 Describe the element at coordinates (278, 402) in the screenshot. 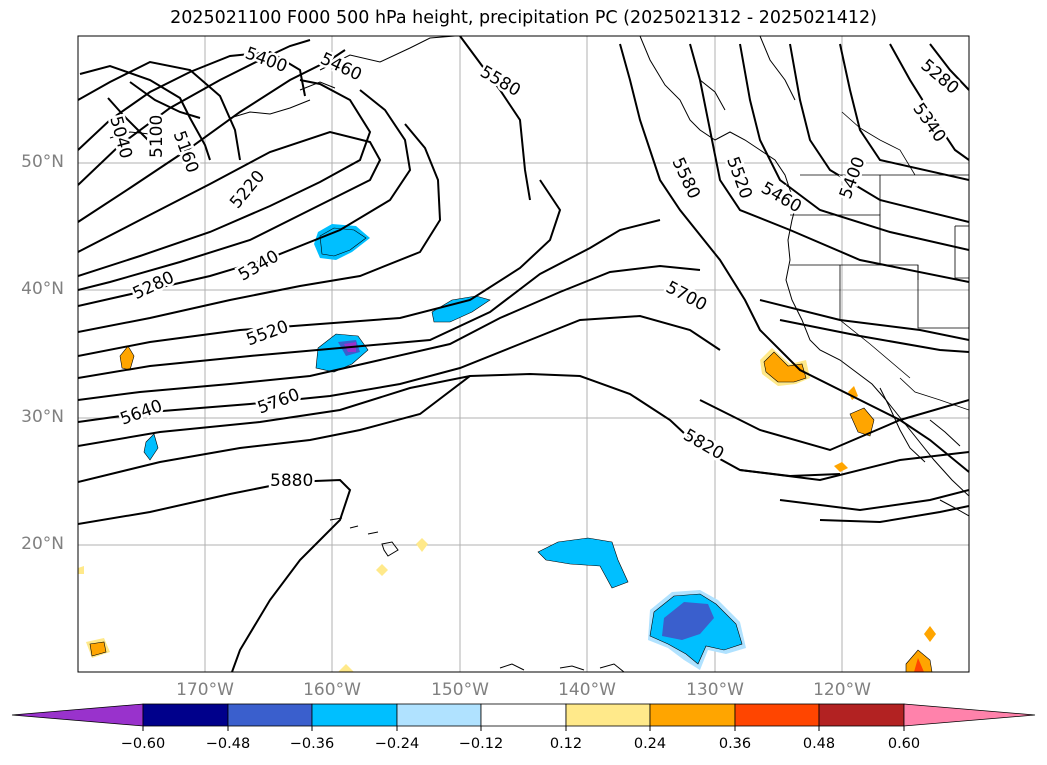

I see `contour-label: 5760` at that location.